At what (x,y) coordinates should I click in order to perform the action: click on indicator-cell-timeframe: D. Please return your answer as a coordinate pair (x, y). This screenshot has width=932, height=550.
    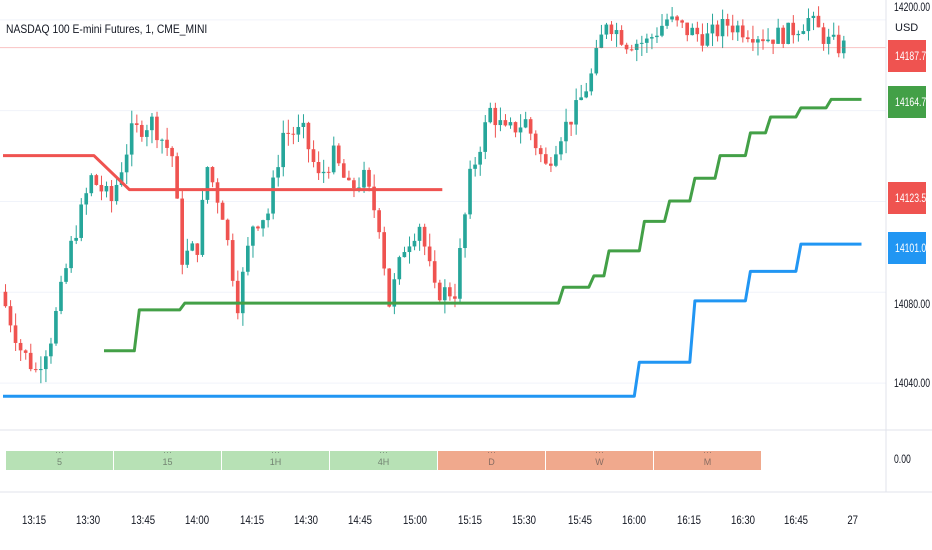
    Looking at the image, I should click on (491, 462).